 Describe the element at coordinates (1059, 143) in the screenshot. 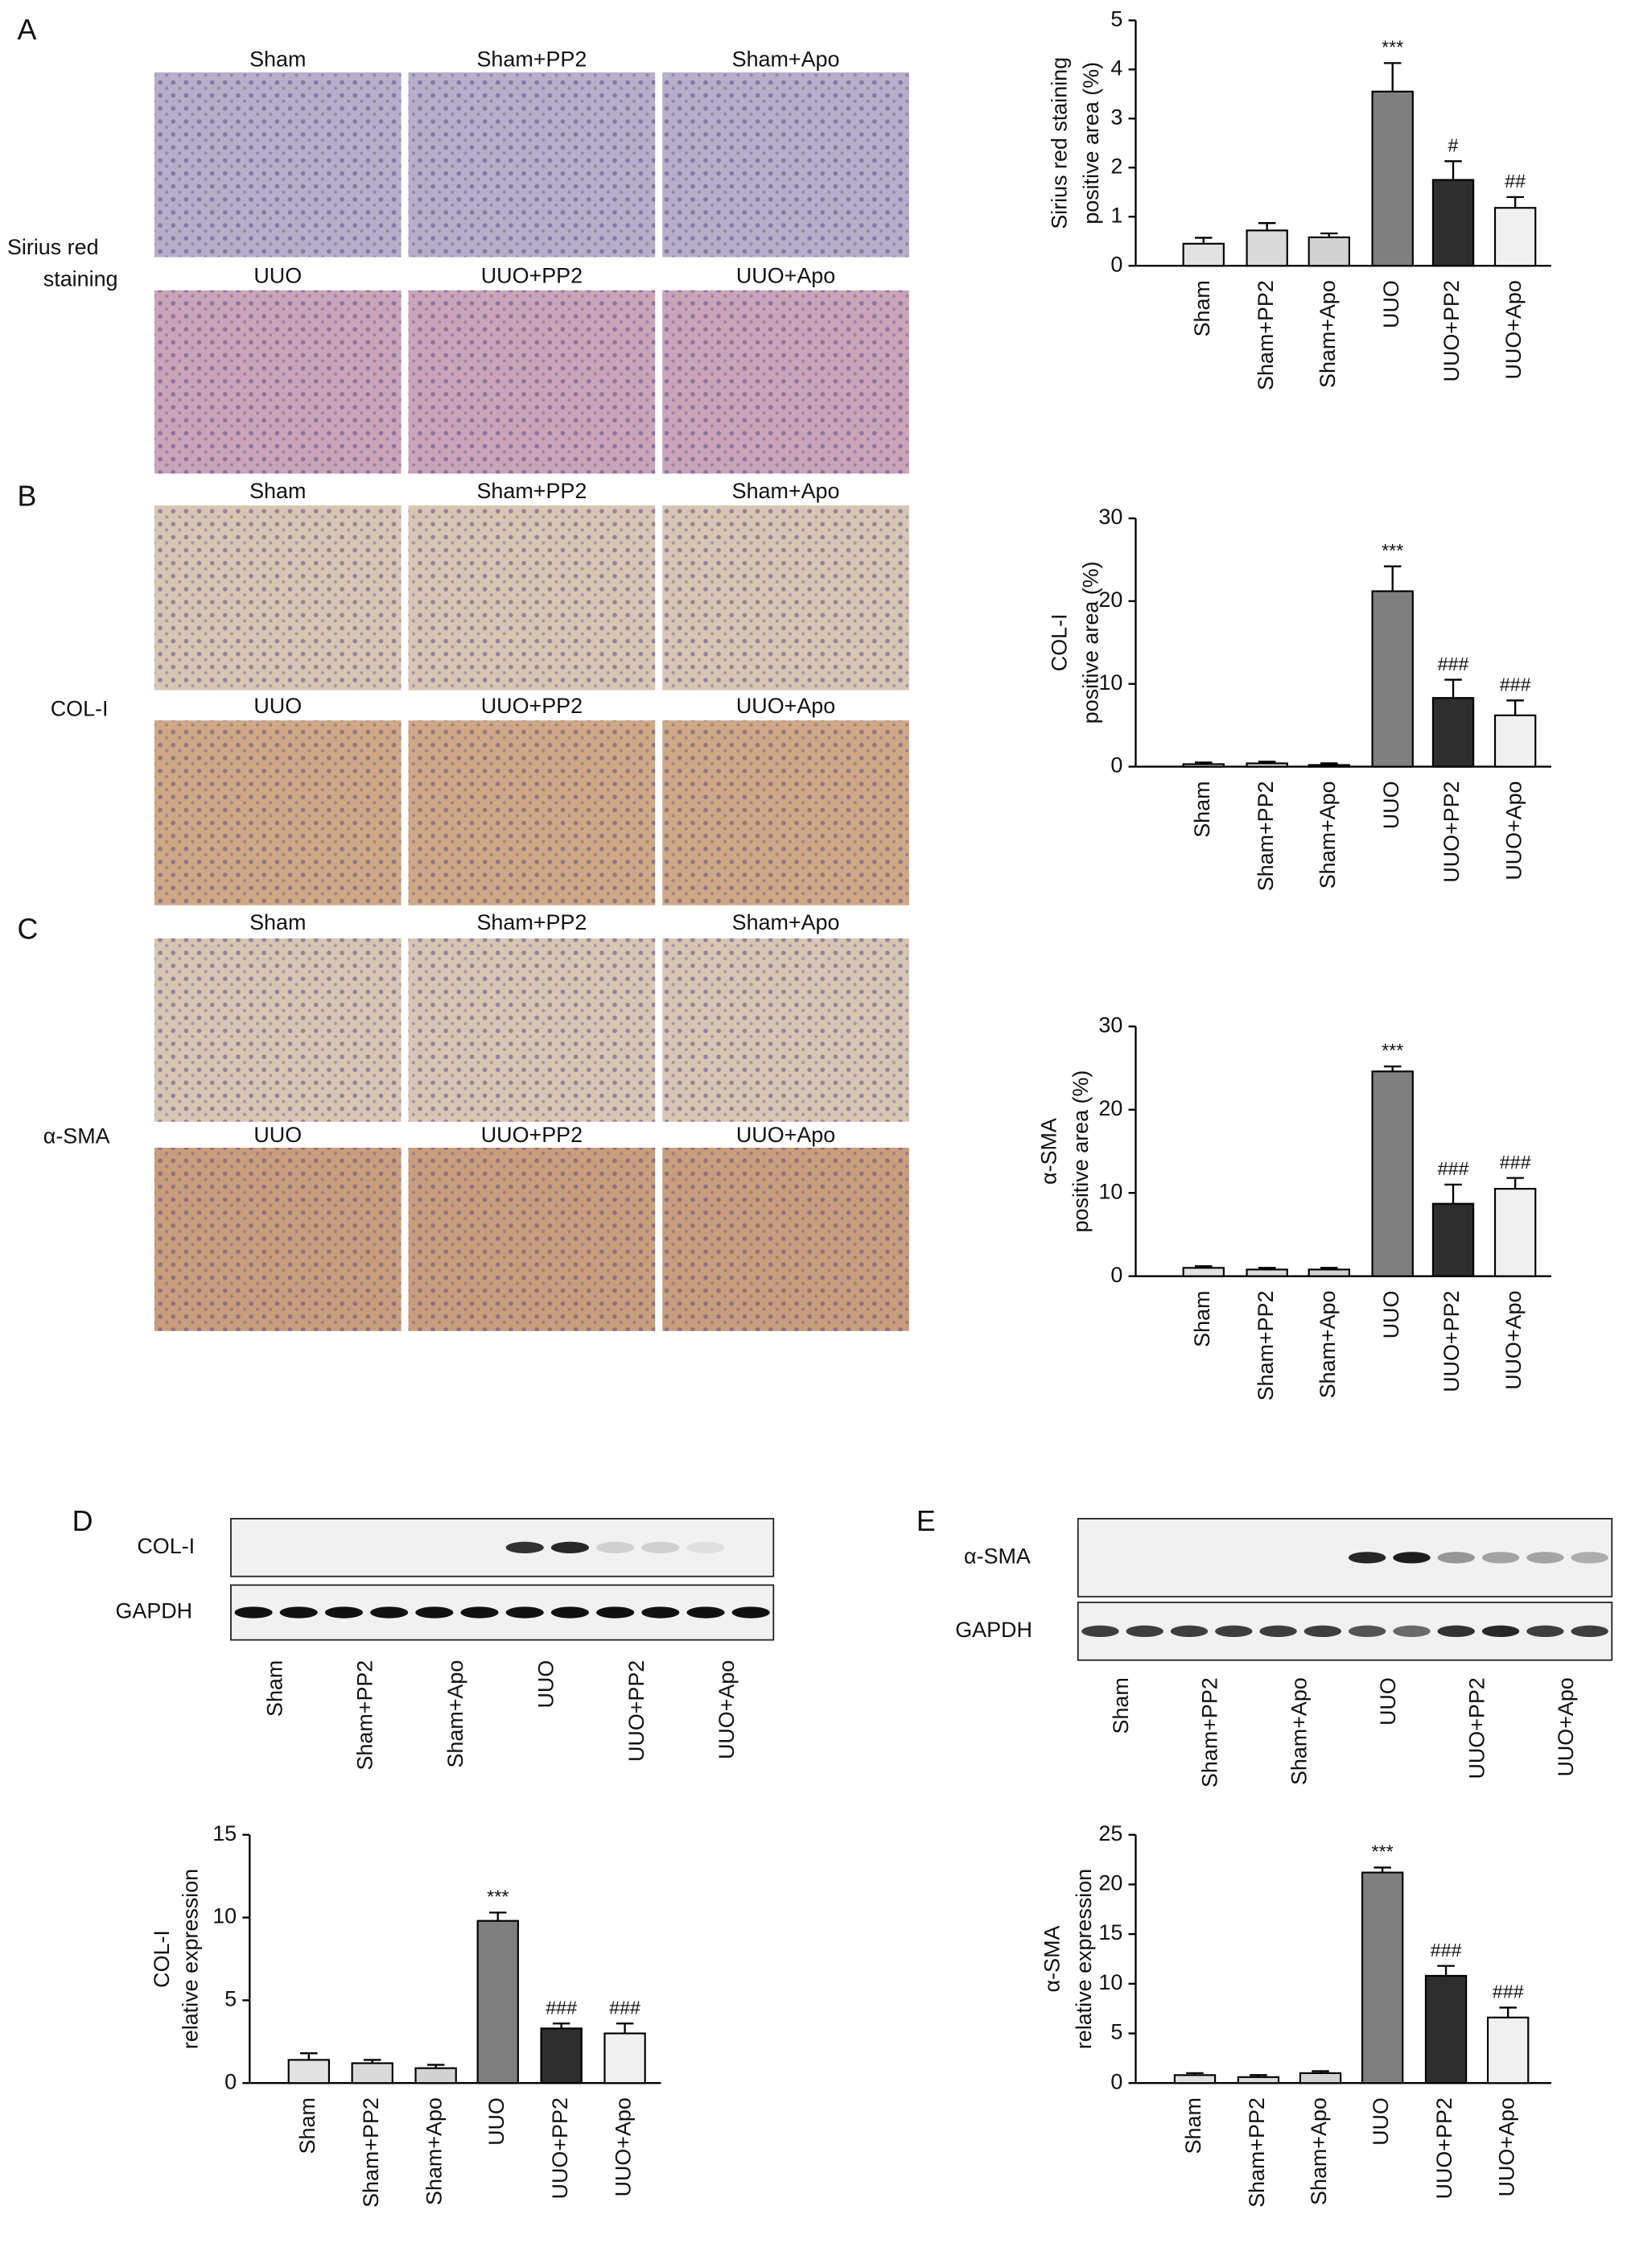

I see `y-axis-label: Sirius red staining` at that location.